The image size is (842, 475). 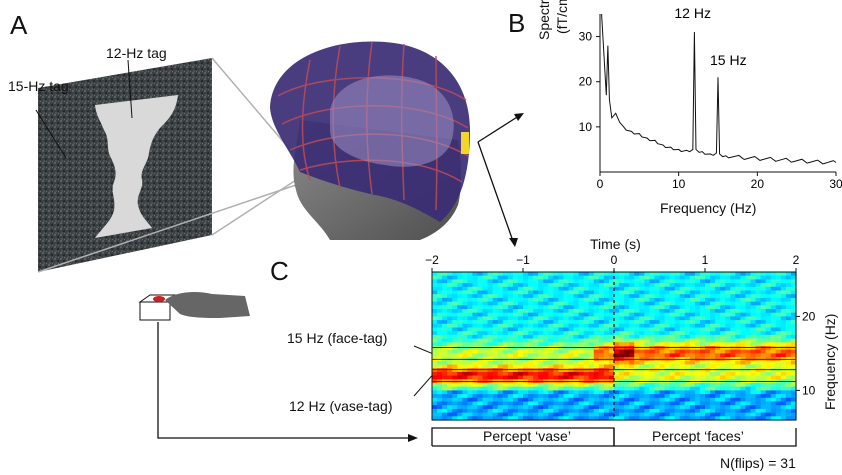 I want to click on heatmap-ylabel: Frequency (Hz), so click(x=830, y=361).